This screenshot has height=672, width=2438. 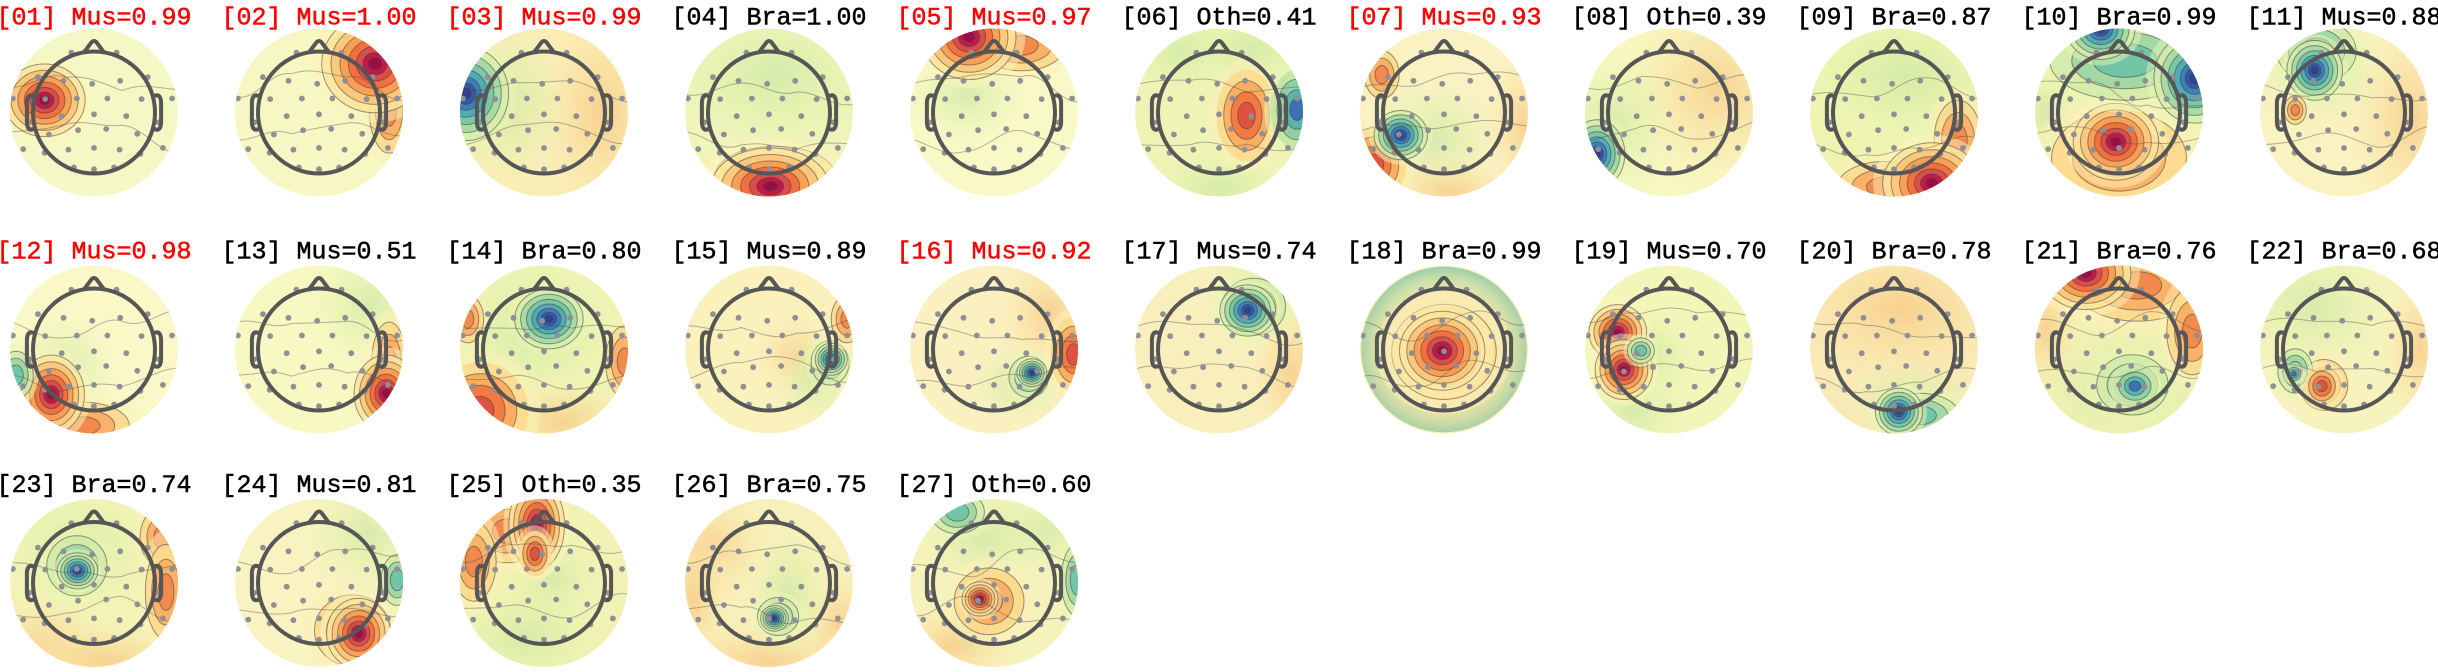 I want to click on svg-text: [05] Mus=0.97, so click(x=993, y=18).